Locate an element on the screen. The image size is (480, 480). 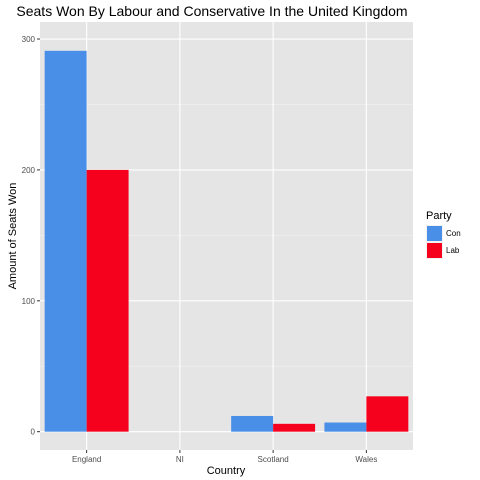
x-axis-title: Country is located at coordinates (226, 471).